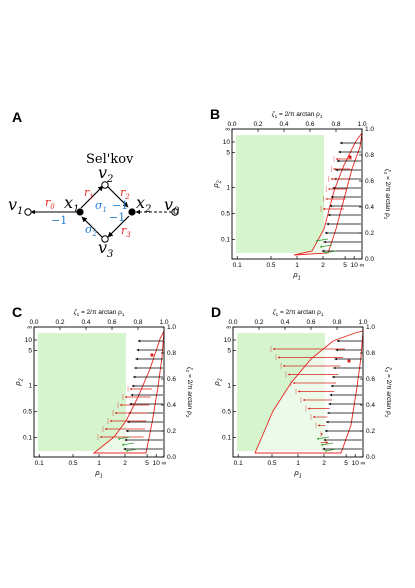 This screenshot has height=588, width=415. I want to click on edge-x1-v2, so click(92, 197).